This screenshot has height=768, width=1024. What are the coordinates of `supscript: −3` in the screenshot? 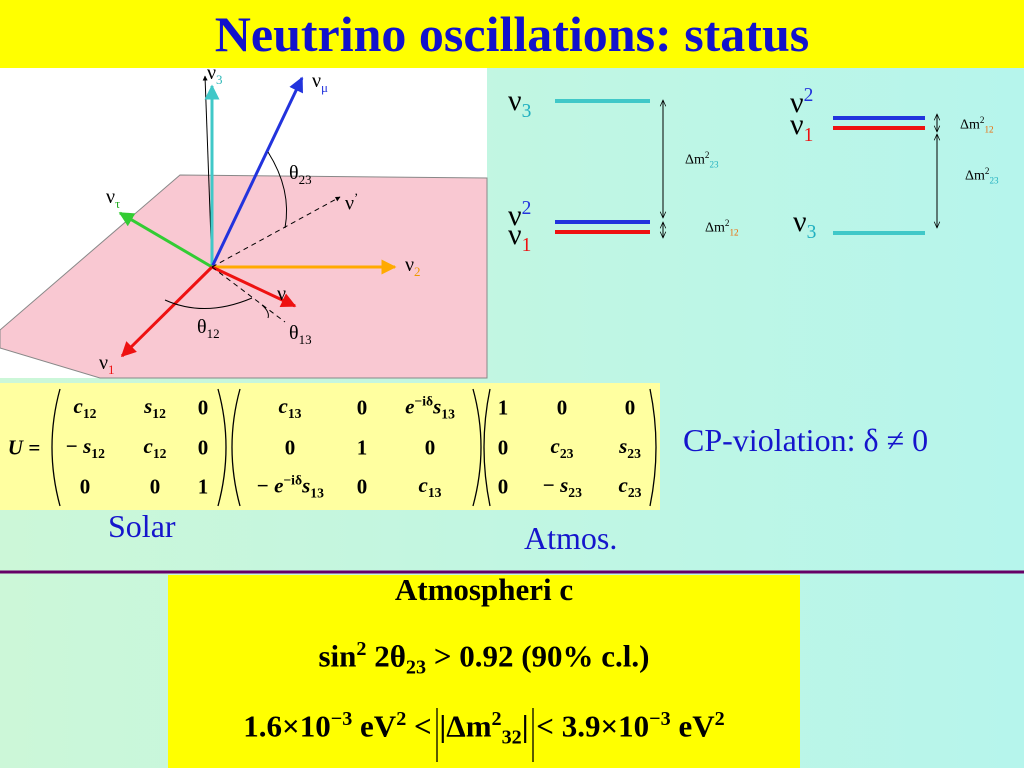 It's located at (660, 719).